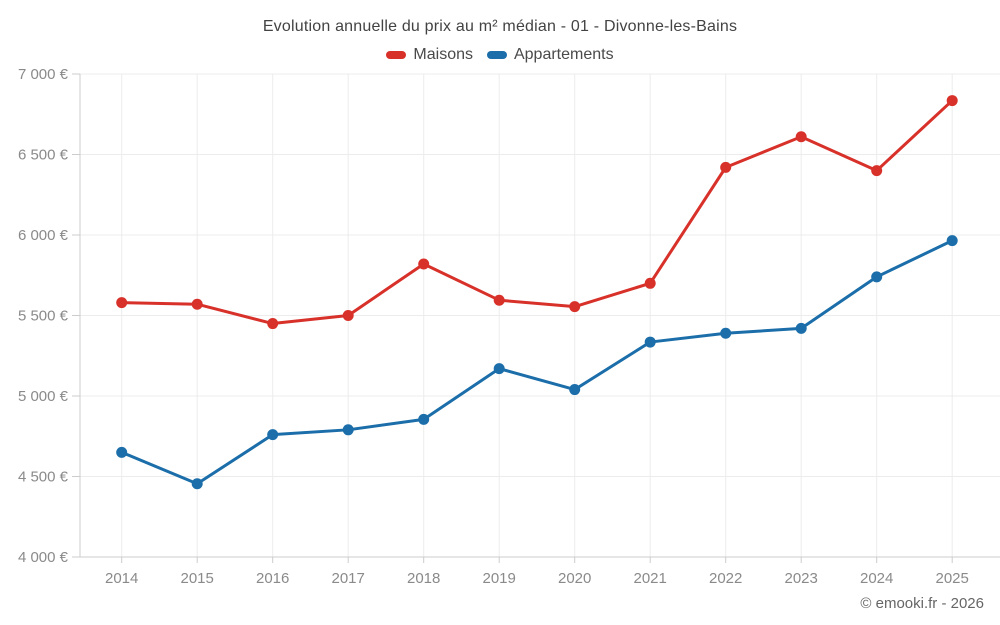 The height and width of the screenshot is (625, 1000). Describe the element at coordinates (43, 557) in the screenshot. I see `y-tick-label: 4 000 €` at that location.